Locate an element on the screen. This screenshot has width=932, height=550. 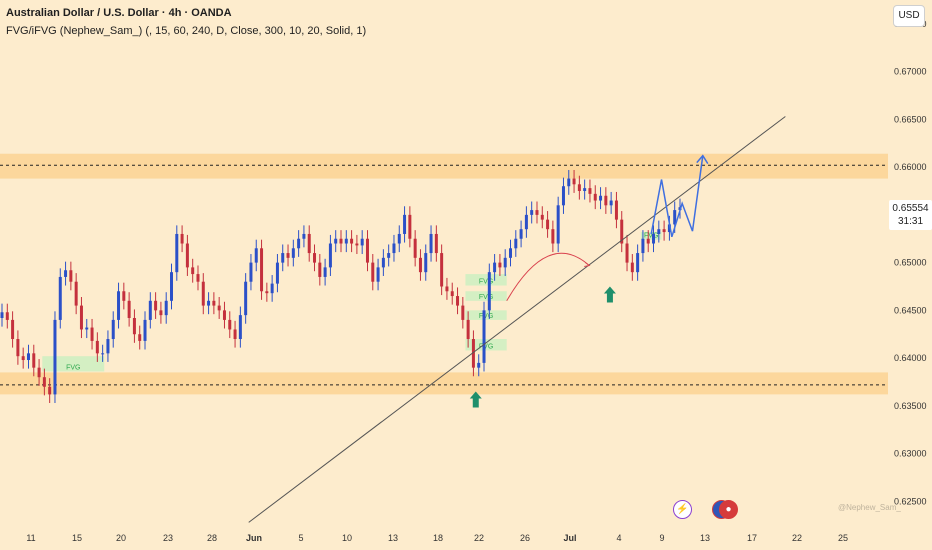
author-watermark: @Nephew_Sam_ is located at coordinates (869, 507).